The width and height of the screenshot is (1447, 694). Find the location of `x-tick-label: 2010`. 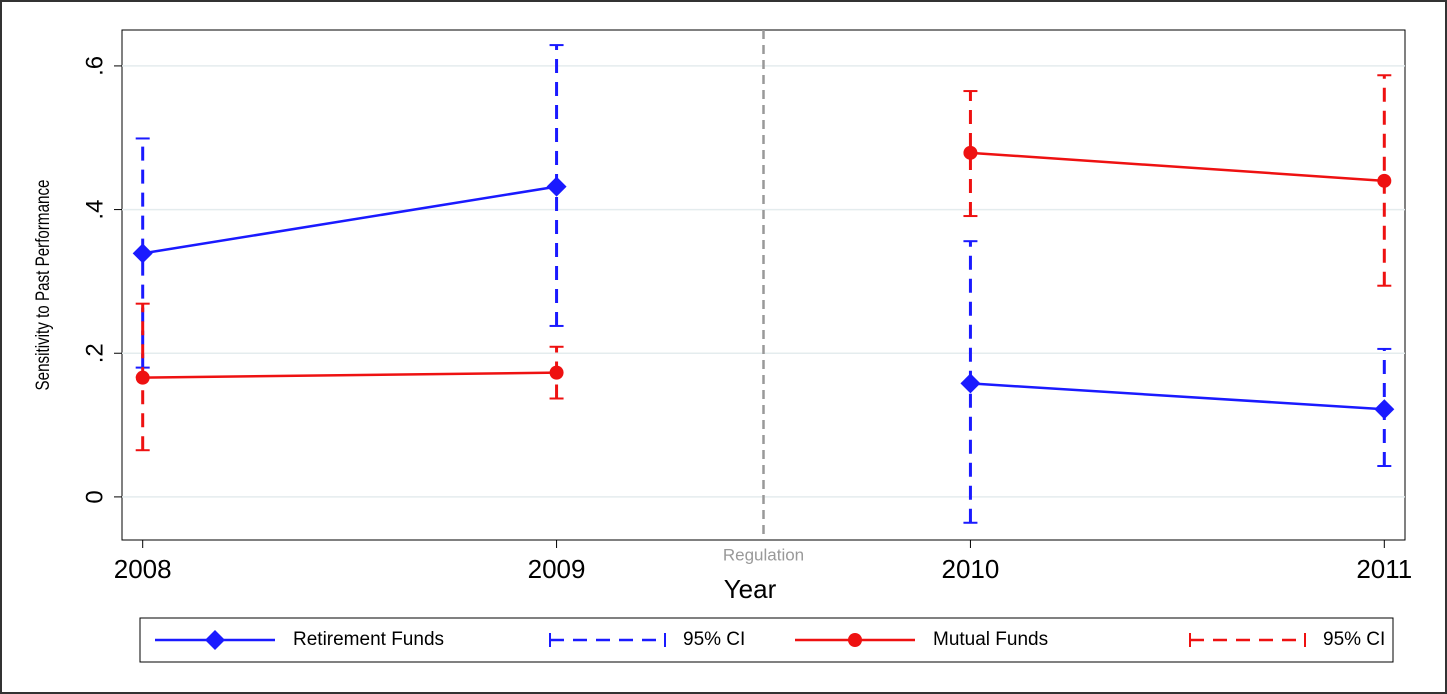

x-tick-label: 2010 is located at coordinates (971, 569).